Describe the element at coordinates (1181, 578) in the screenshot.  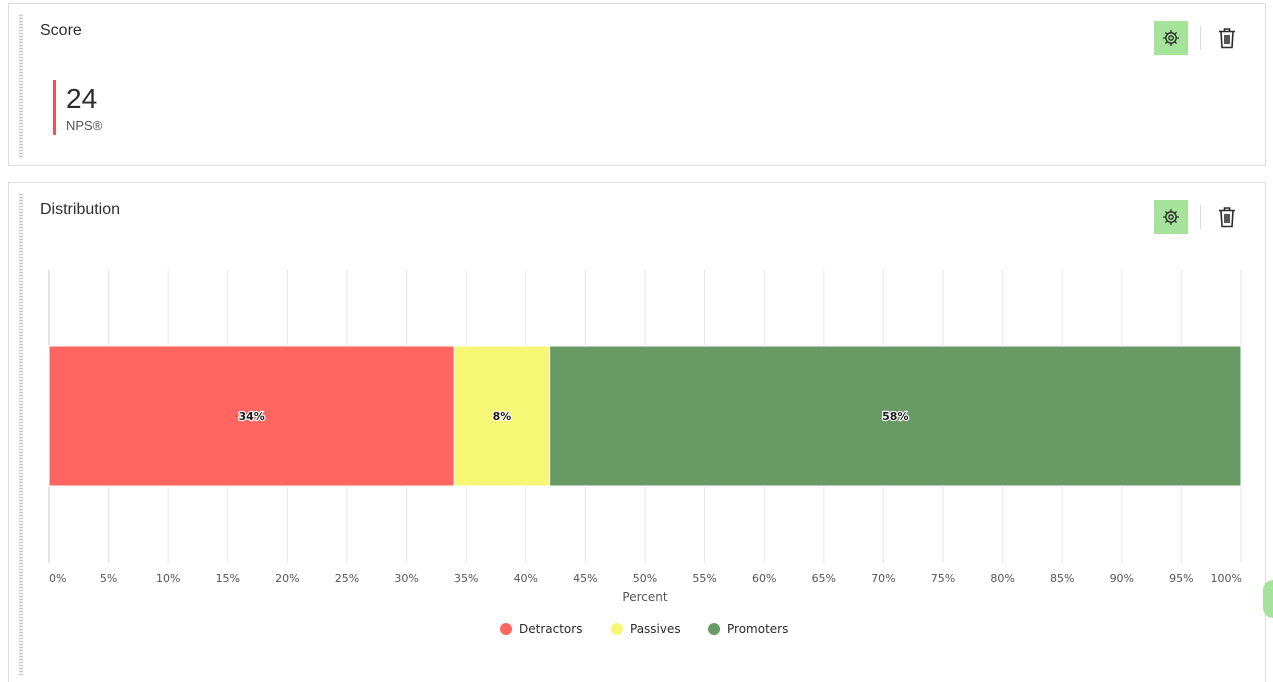
I see `tick-label: 95%` at that location.